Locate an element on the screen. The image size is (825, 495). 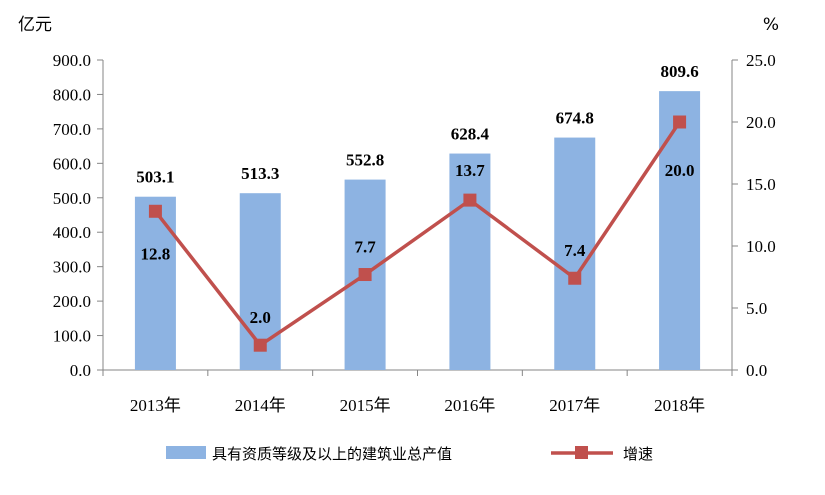
bar-value-label: 674.8 is located at coordinates (575, 118).